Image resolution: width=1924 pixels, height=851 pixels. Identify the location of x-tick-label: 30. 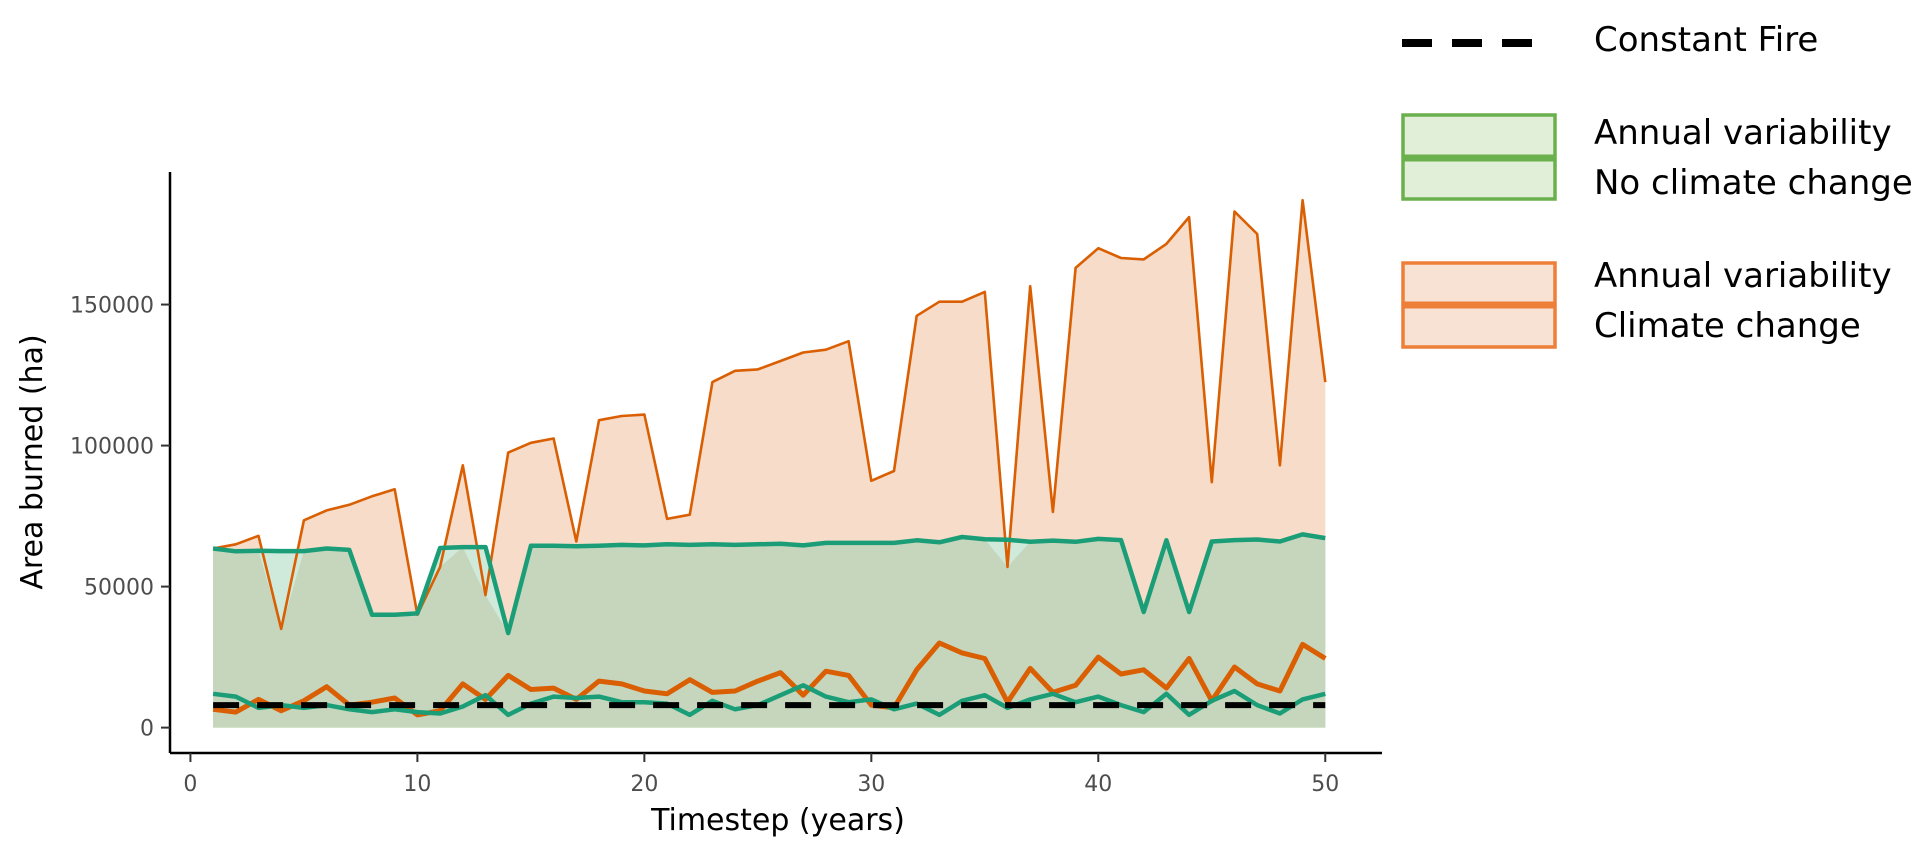
(871, 784).